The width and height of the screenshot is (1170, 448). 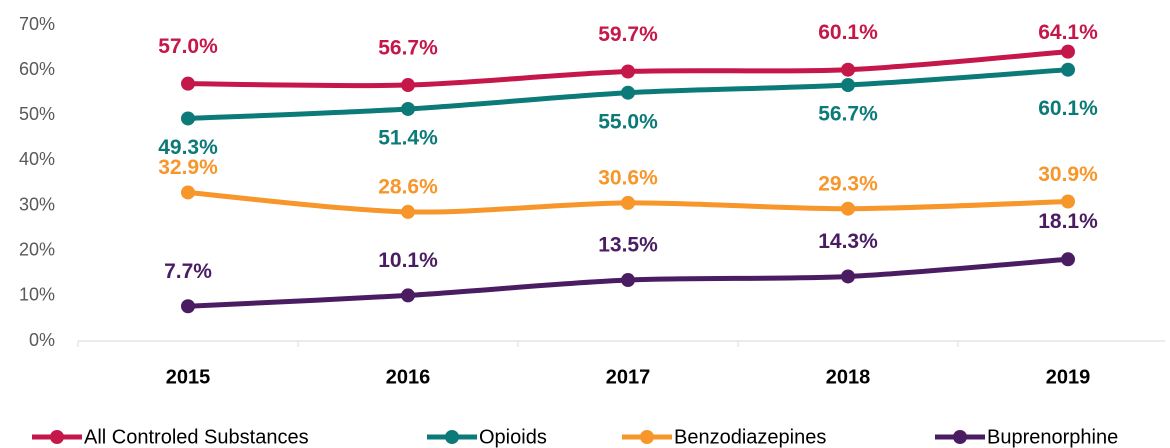 I want to click on legend-label: Opioids, so click(x=513, y=437).